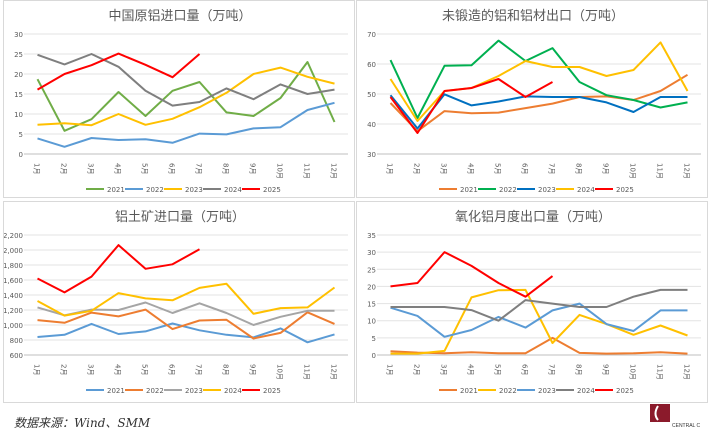 This screenshot has height=431, width=712. What do you see at coordinates (13, 326) in the screenshot?
I see `y-tick-label: 1,000` at bounding box center [13, 326].